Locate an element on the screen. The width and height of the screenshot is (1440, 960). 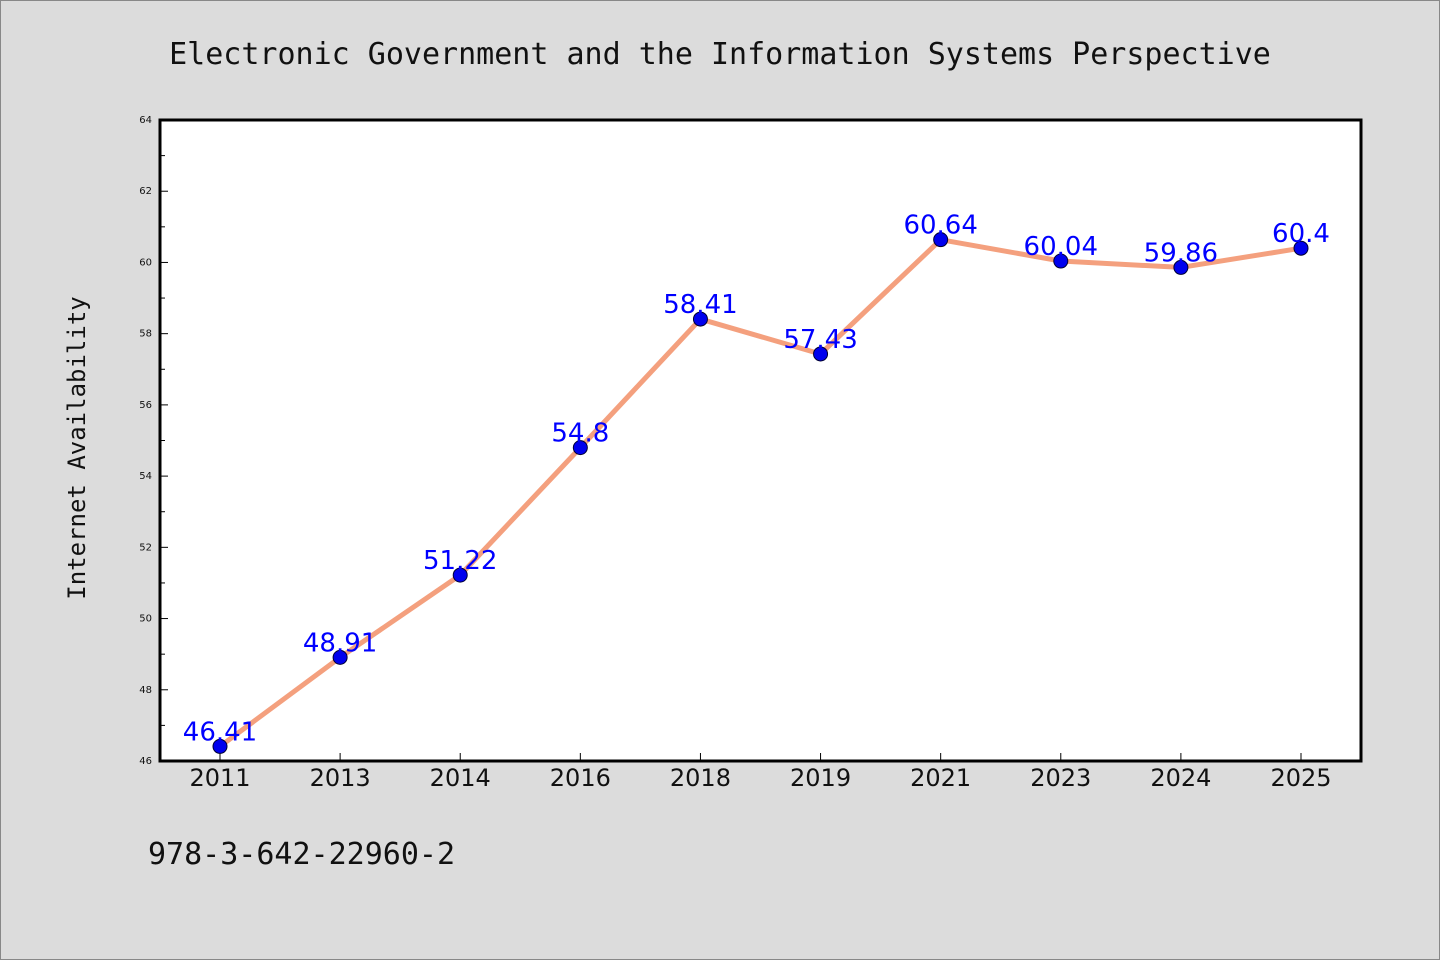
data-point-label: 60.64 is located at coordinates (940, 226).